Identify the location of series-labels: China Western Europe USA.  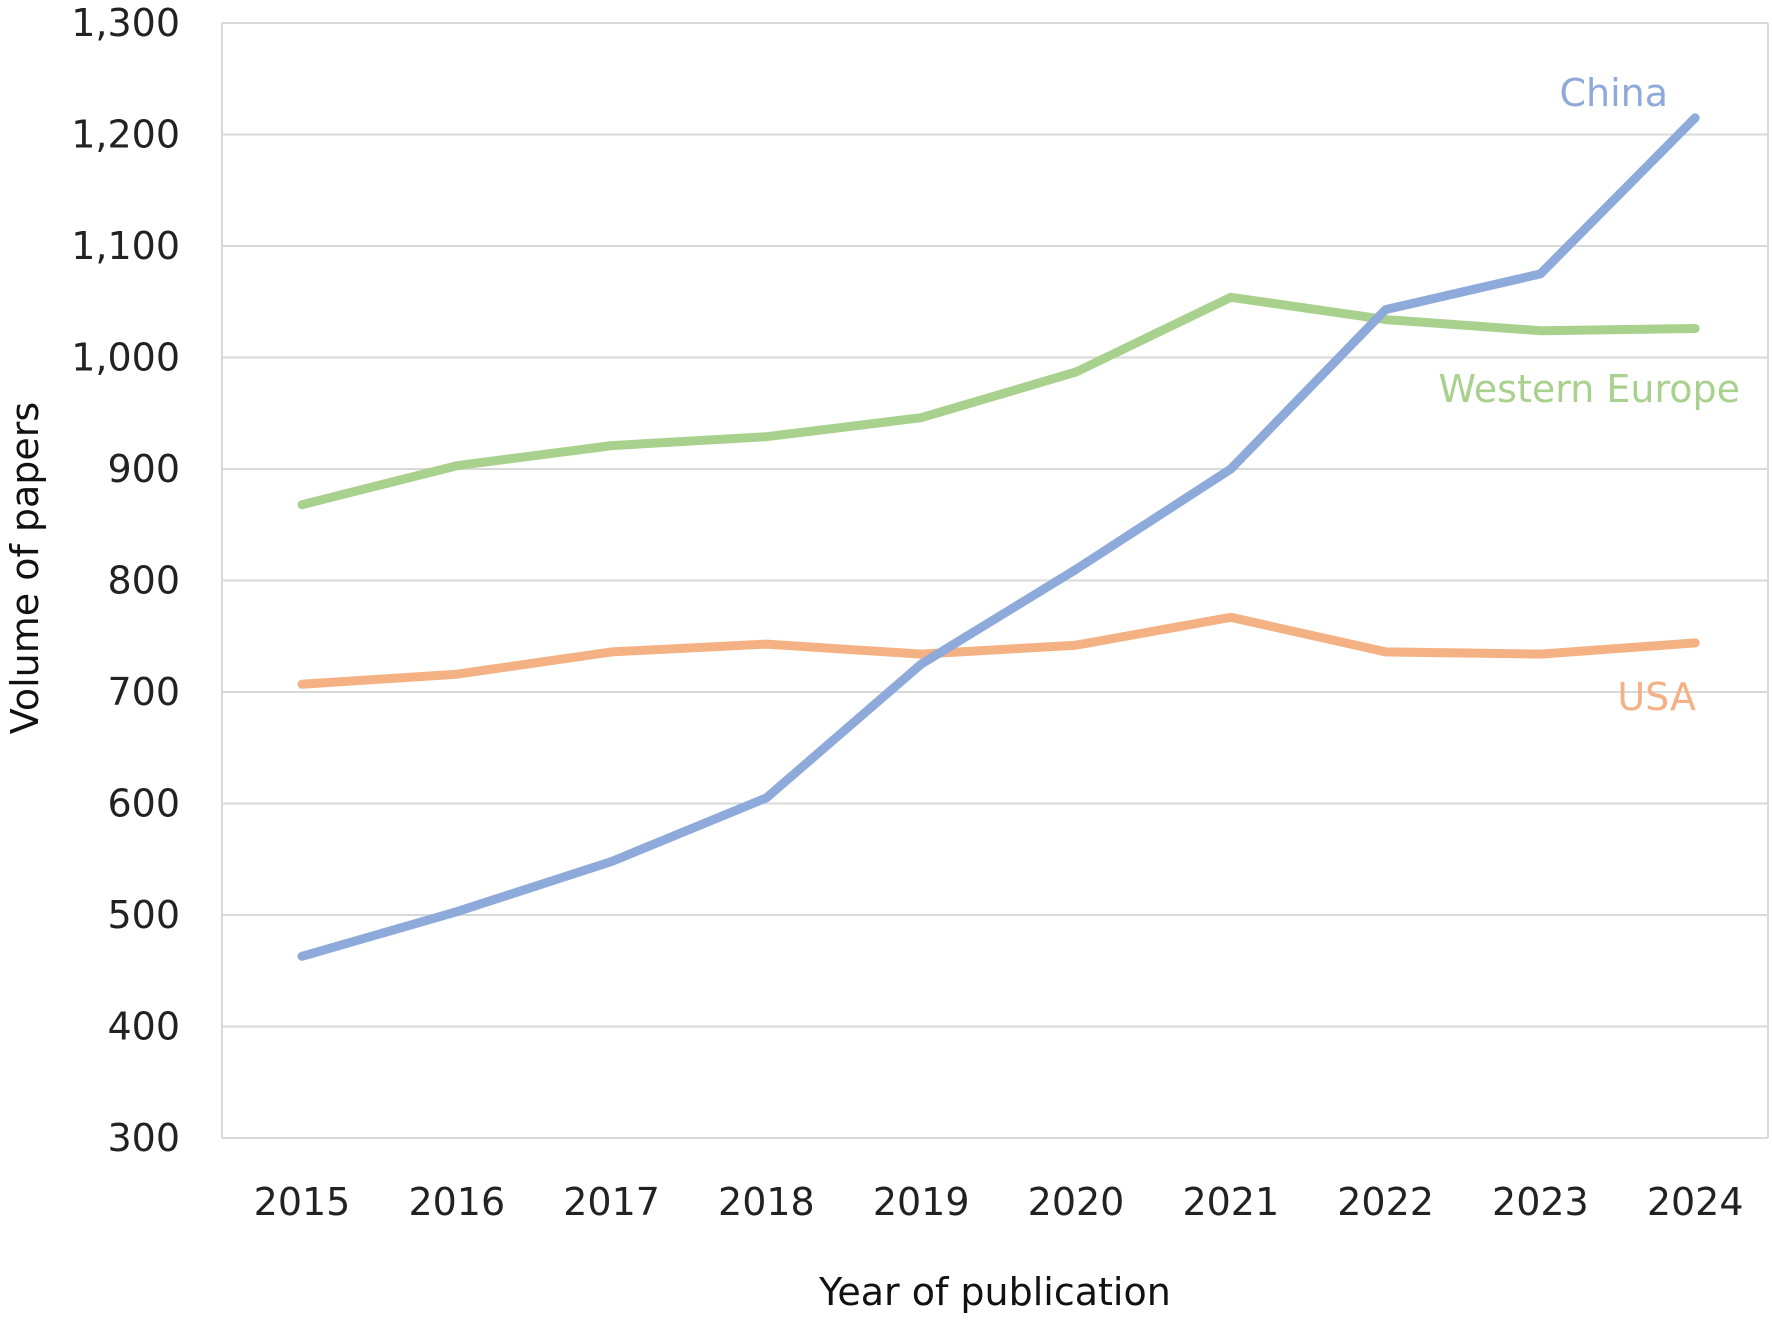
(1589, 395).